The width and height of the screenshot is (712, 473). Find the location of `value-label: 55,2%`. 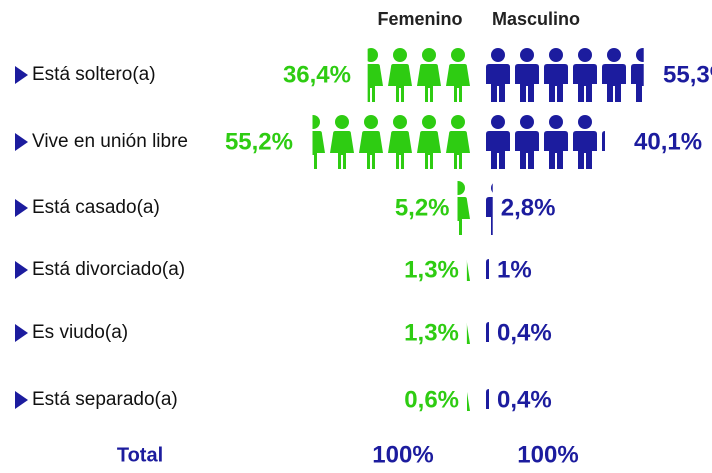

value-label: 55,2% is located at coordinates (259, 141).